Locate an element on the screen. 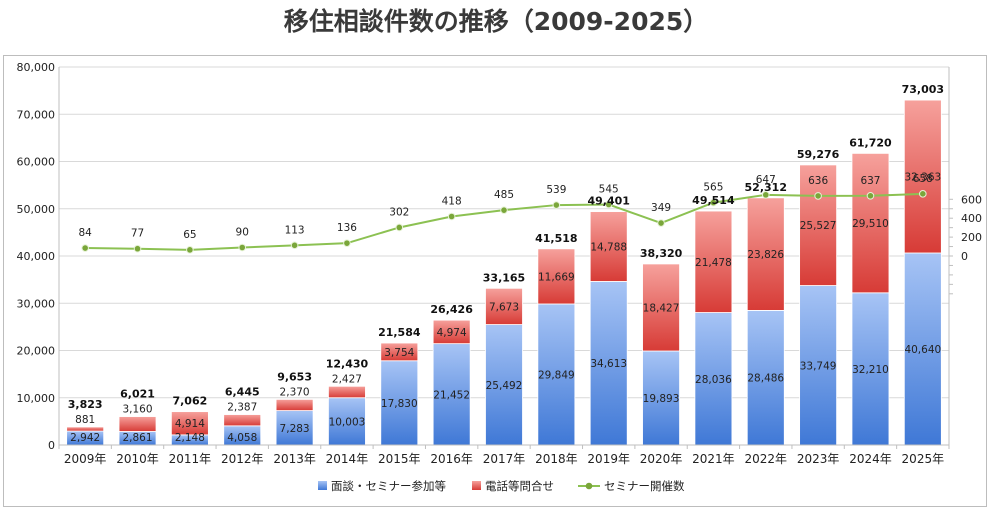 Image resolution: width=992 pixels, height=510 pixels. data-label-phone: 2,427 is located at coordinates (347, 379).